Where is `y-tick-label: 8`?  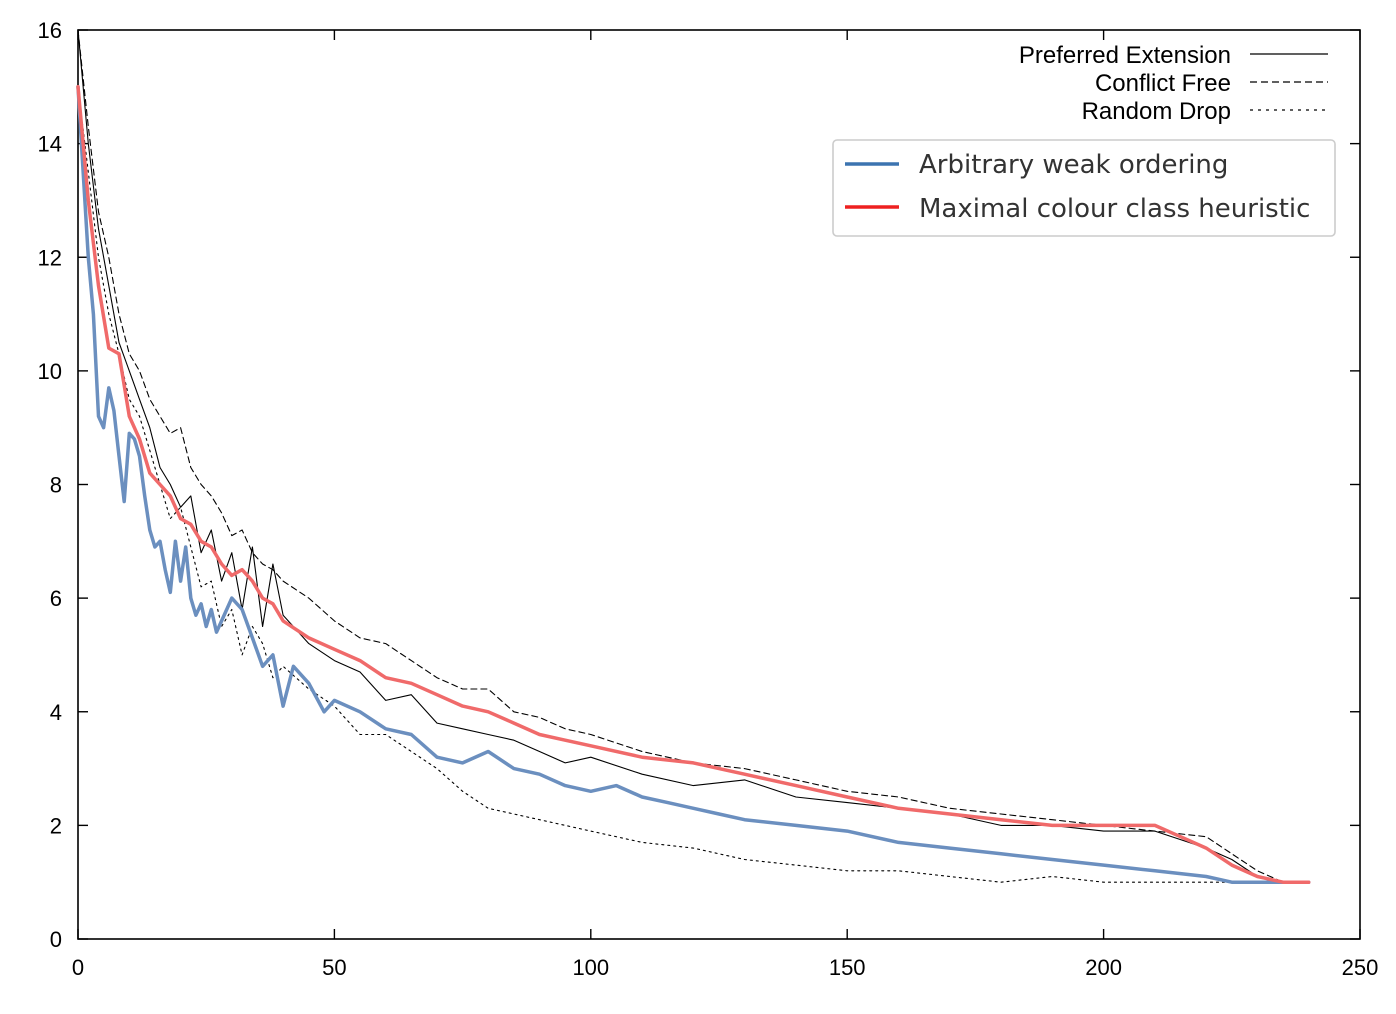
y-tick-label: 8 is located at coordinates (56, 485).